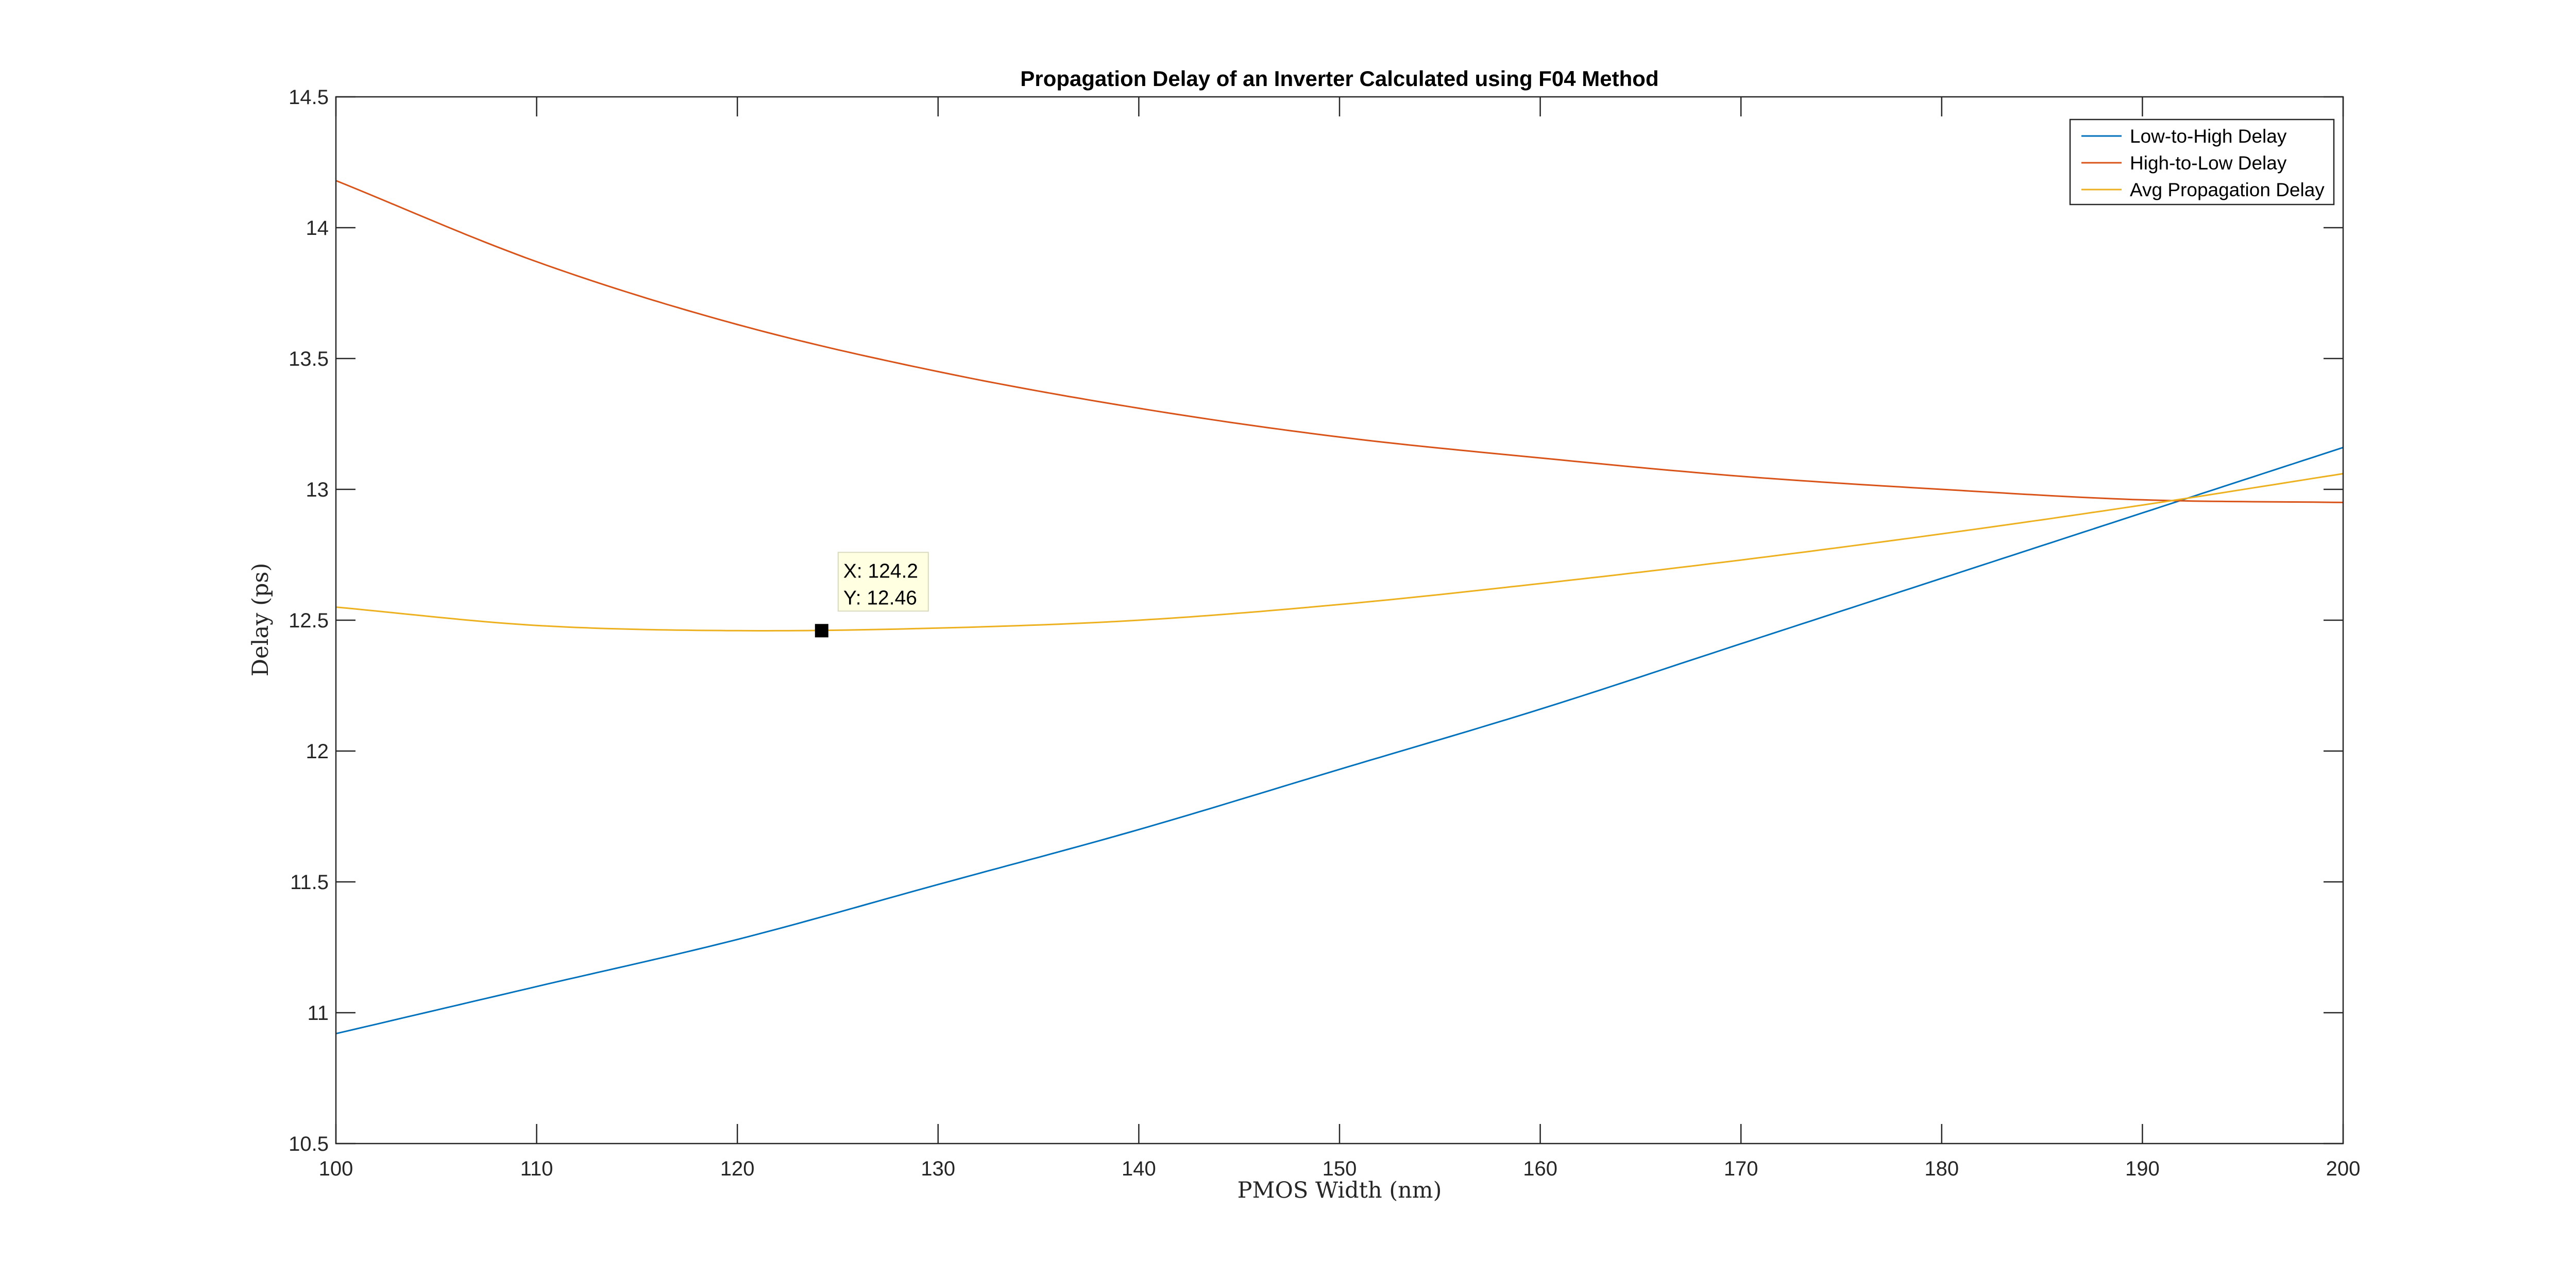 The image size is (2576, 1278). I want to click on y-tick-label: 10.5, so click(309, 1144).